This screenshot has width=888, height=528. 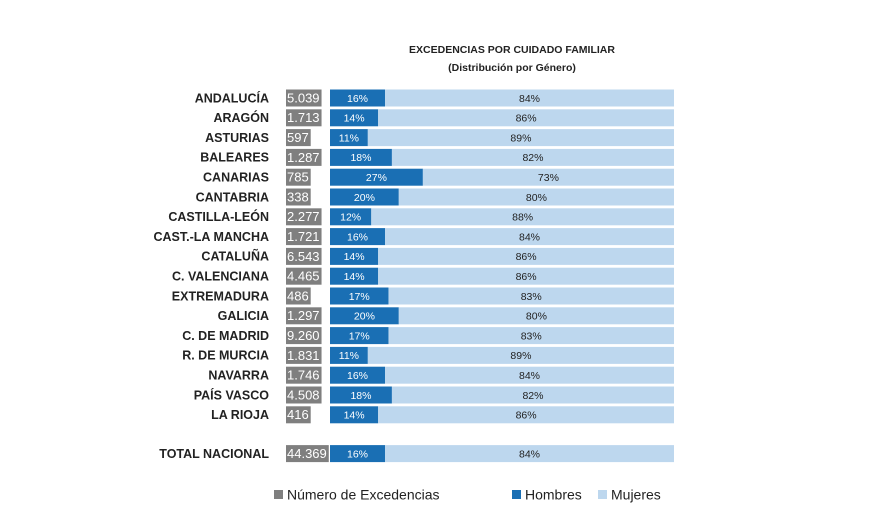 I want to click on count-label: 597, so click(x=298, y=137).